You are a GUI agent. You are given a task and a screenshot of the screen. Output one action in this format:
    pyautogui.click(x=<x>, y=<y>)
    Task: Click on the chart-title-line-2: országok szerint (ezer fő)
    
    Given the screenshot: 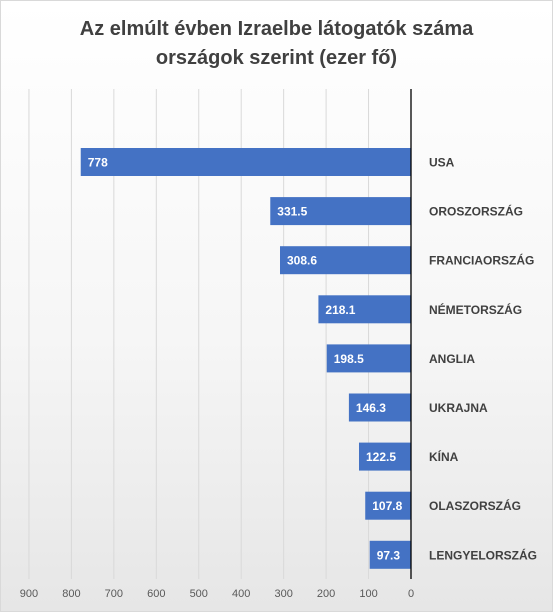 What is the action you would take?
    pyautogui.click(x=276, y=58)
    